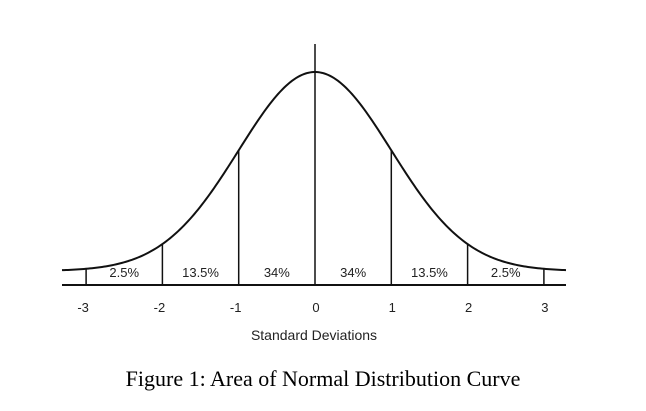  Describe the element at coordinates (83, 307) in the screenshot. I see `tick-label: -3` at that location.